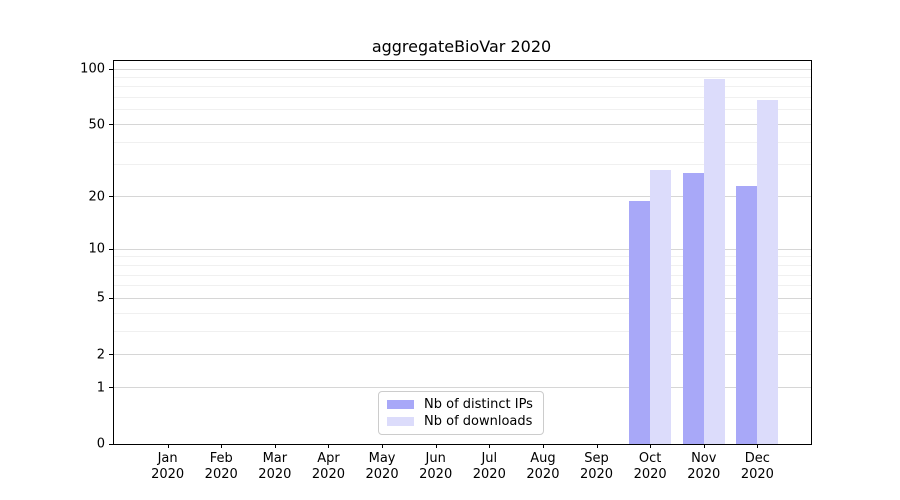 This screenshot has width=900, height=500. I want to click on x-tick-label-mar: Mar 2020, so click(274, 467).